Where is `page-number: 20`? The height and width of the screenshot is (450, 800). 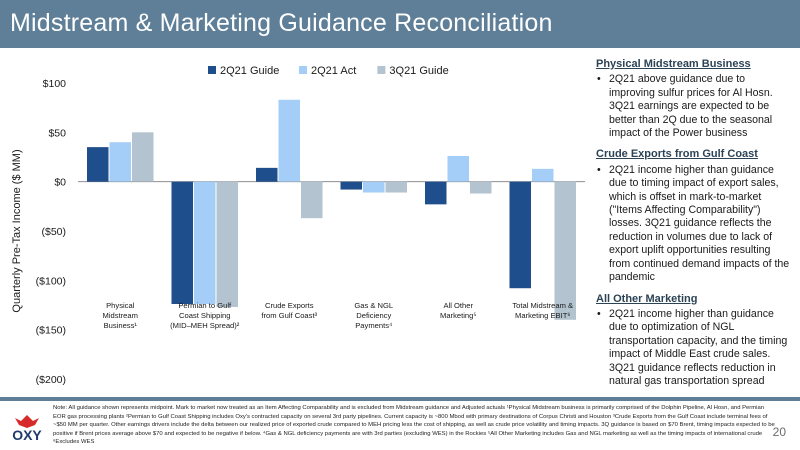 page-number: 20 is located at coordinates (779, 432).